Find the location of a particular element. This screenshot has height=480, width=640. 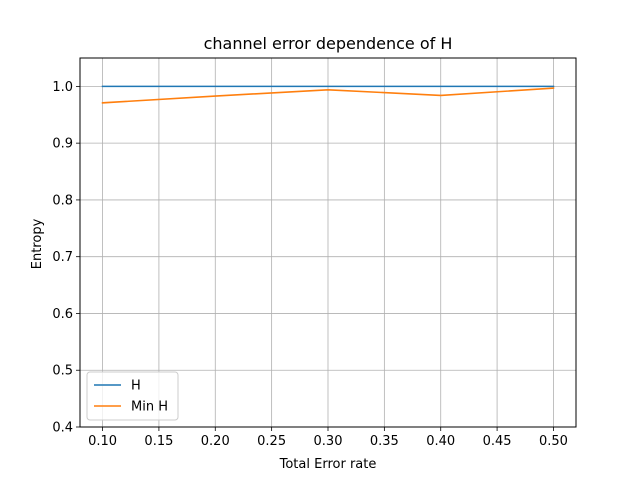

x-tick-label: 0.40 is located at coordinates (440, 441).